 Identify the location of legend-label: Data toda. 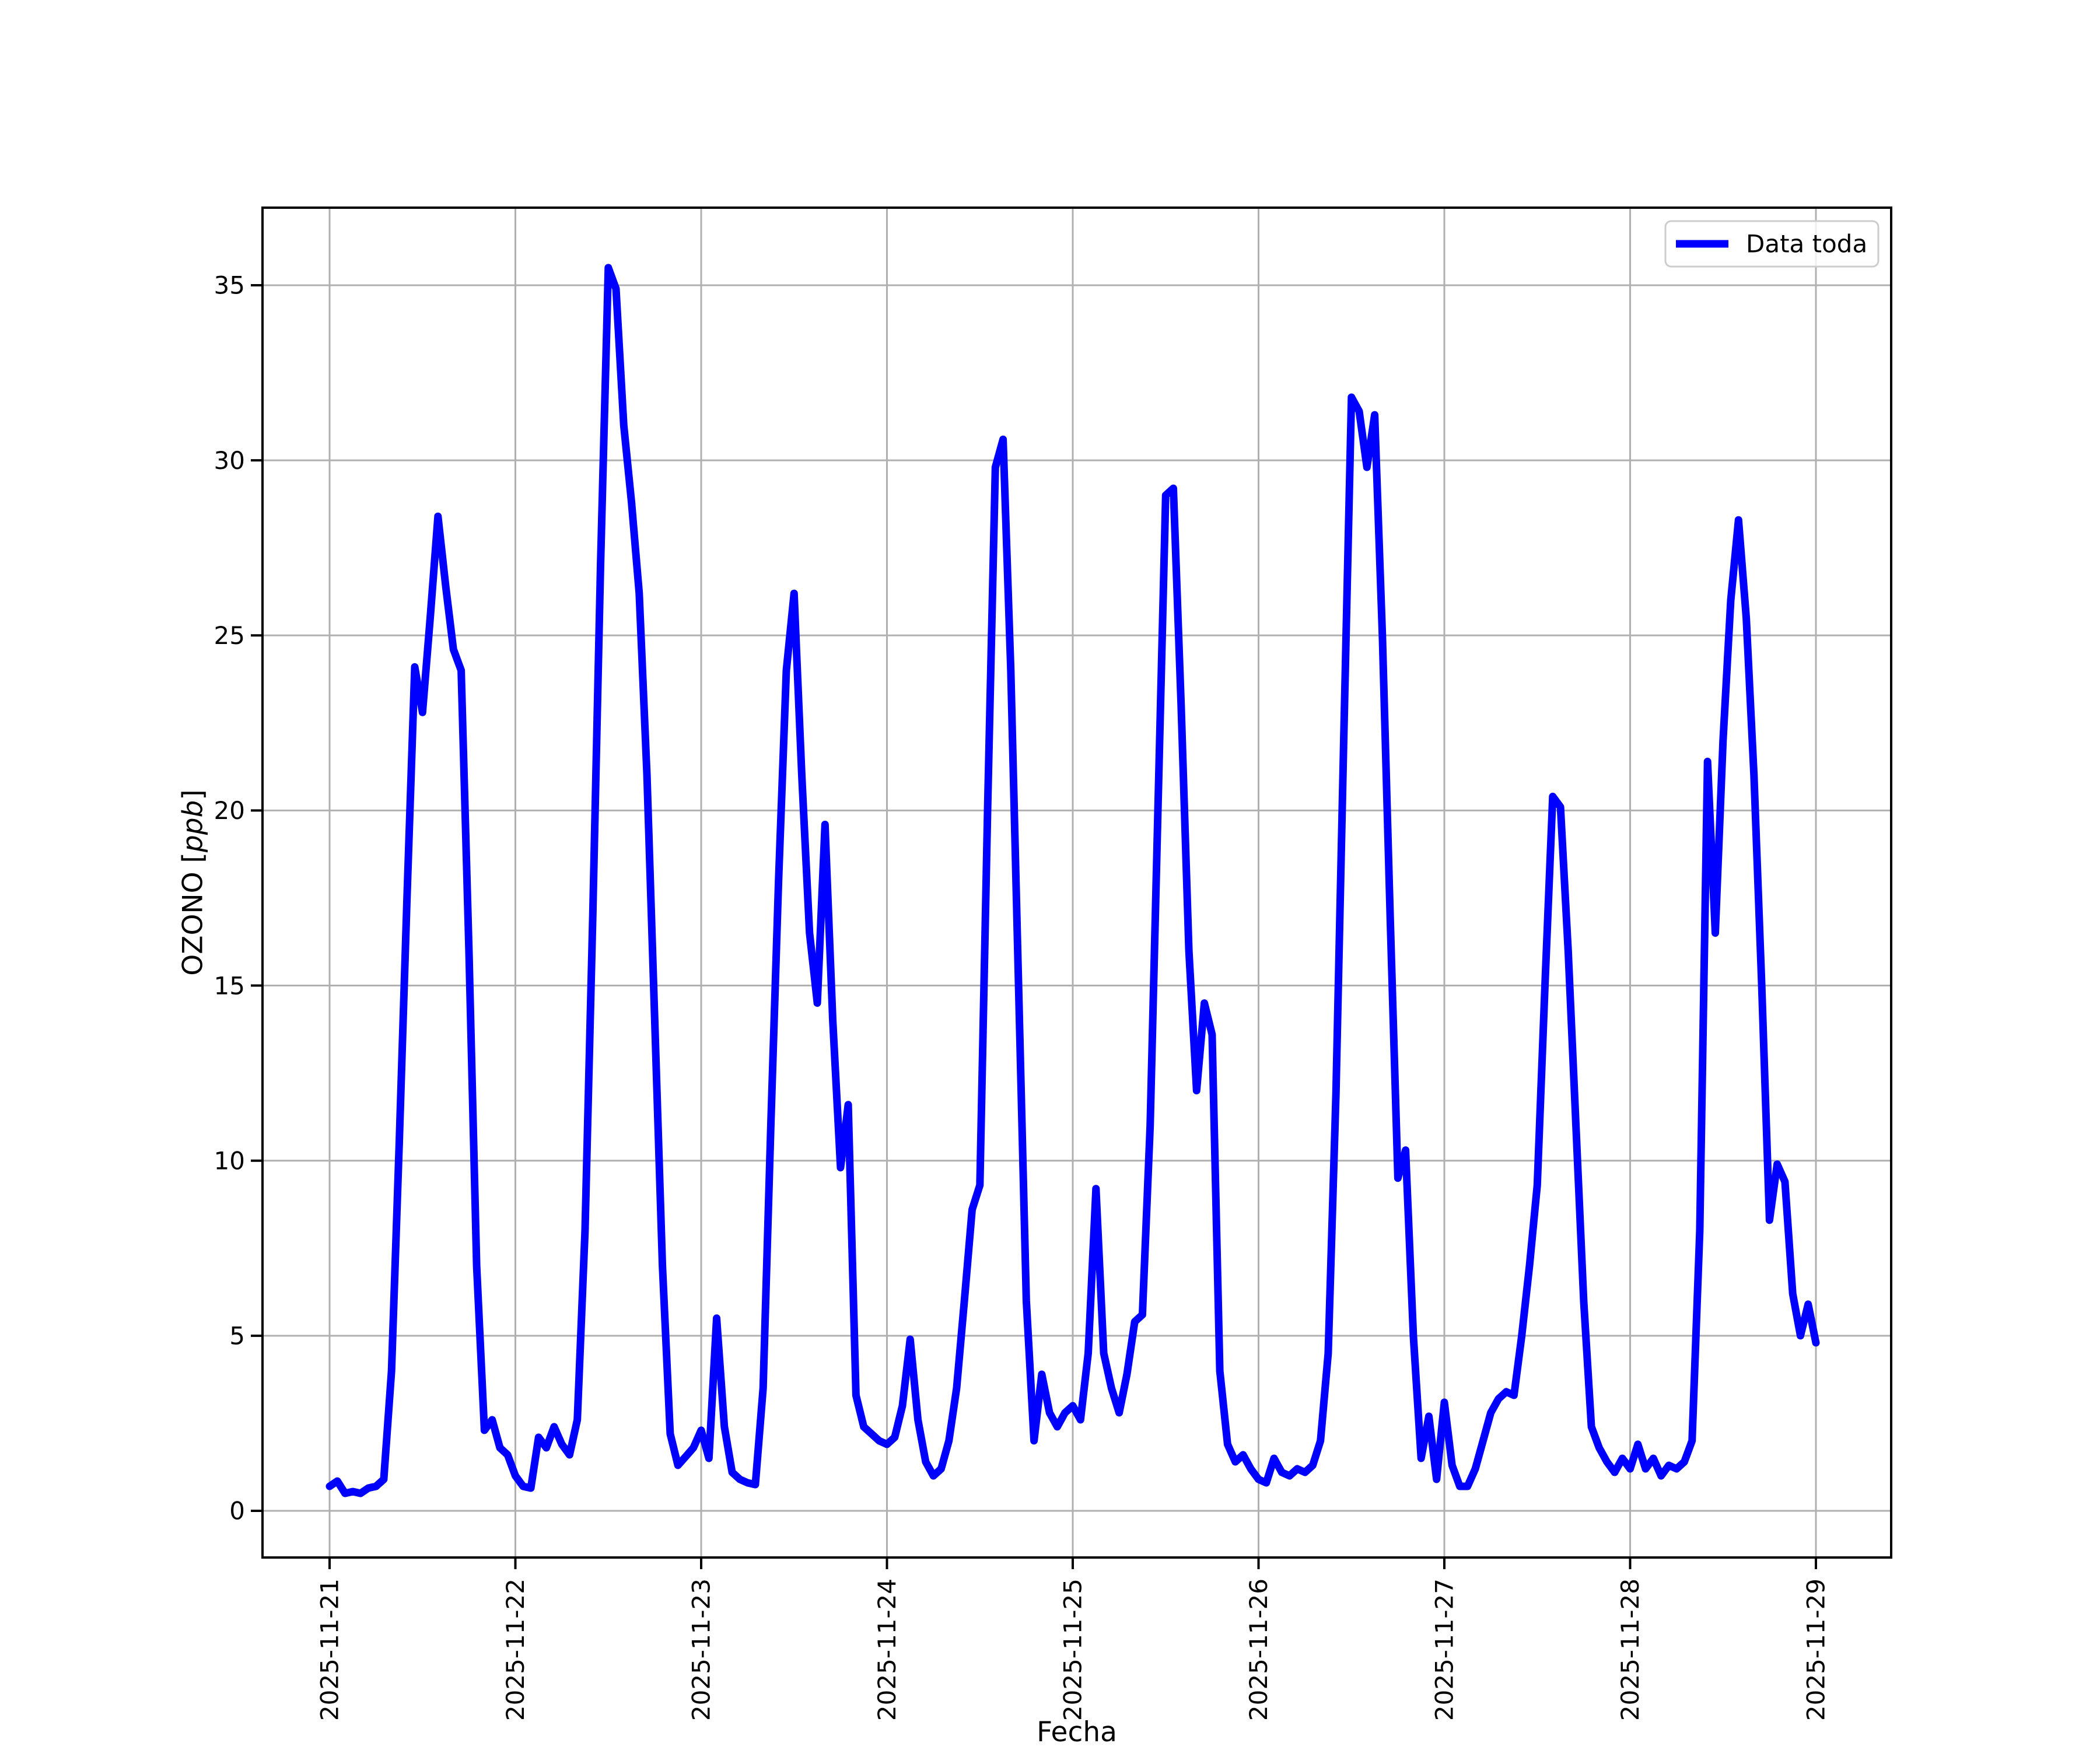
(1806, 244).